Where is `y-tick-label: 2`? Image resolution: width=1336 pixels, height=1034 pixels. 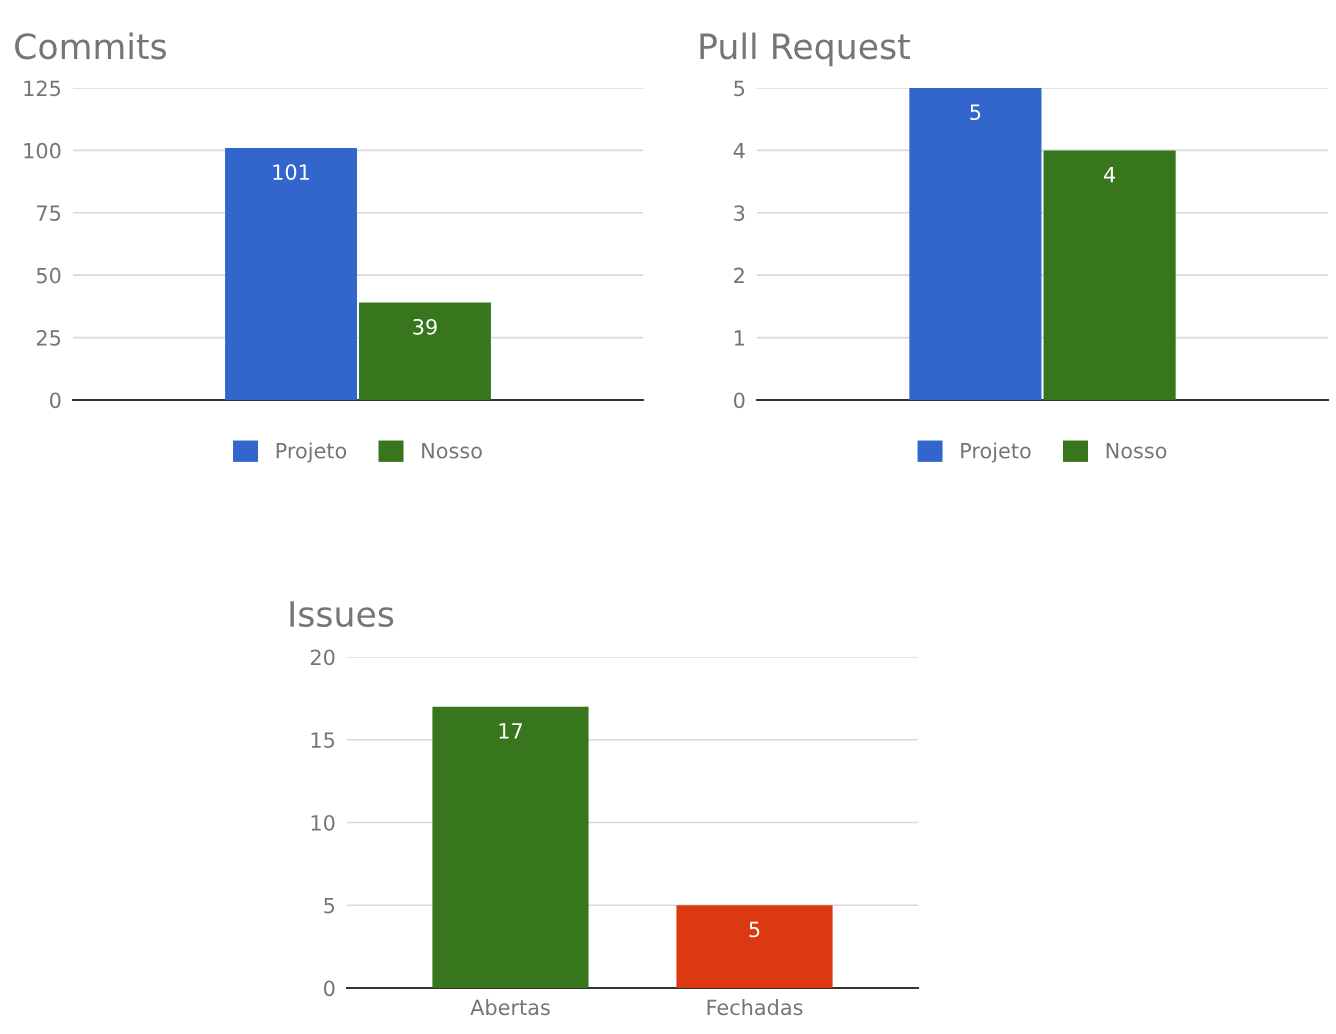
y-tick-label: 2 is located at coordinates (739, 275).